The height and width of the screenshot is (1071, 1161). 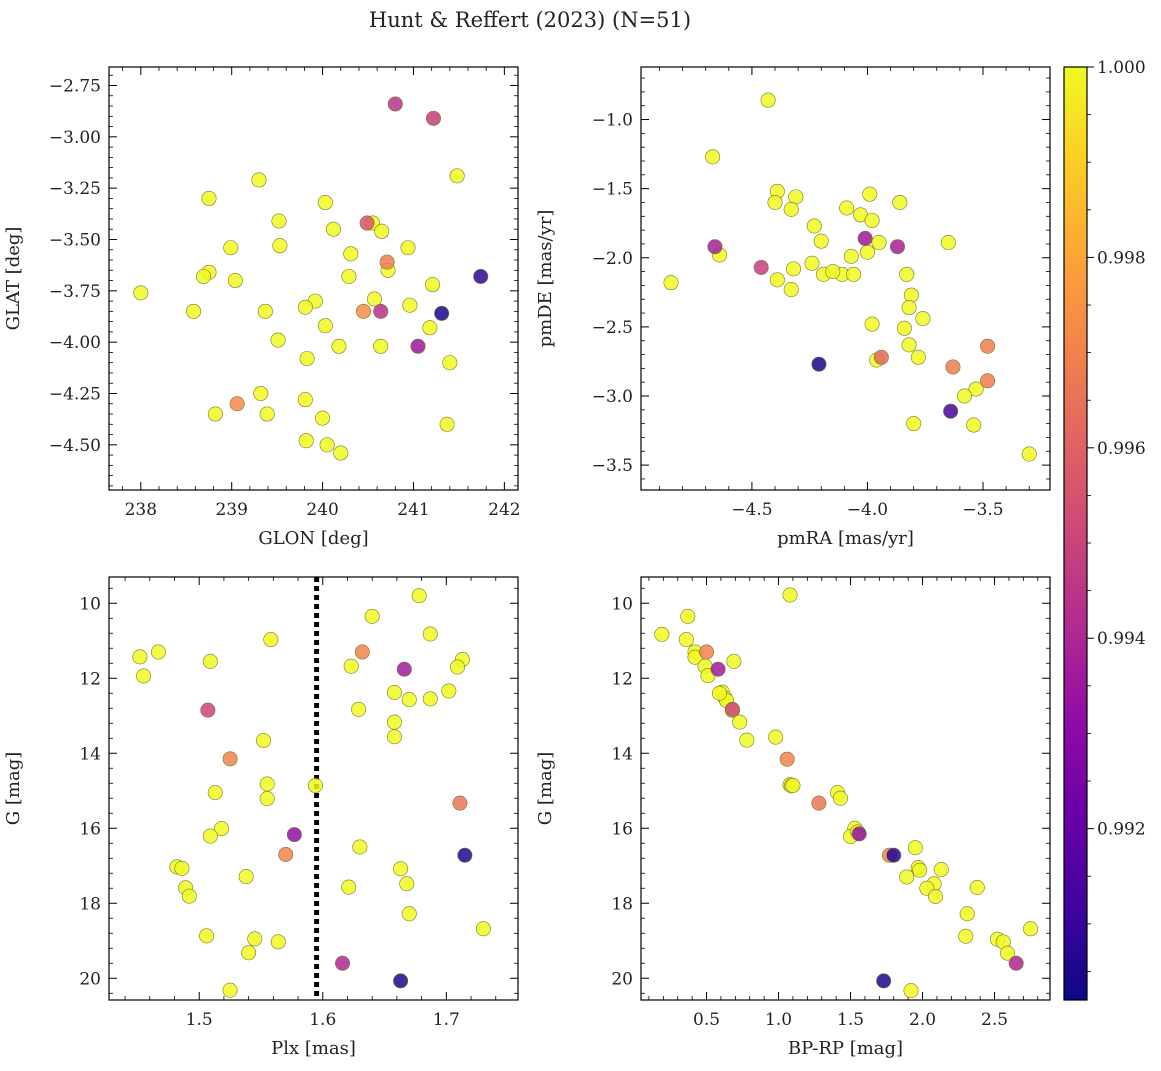 What do you see at coordinates (622, 754) in the screenshot?
I see `y-tick-label: 14` at bounding box center [622, 754].